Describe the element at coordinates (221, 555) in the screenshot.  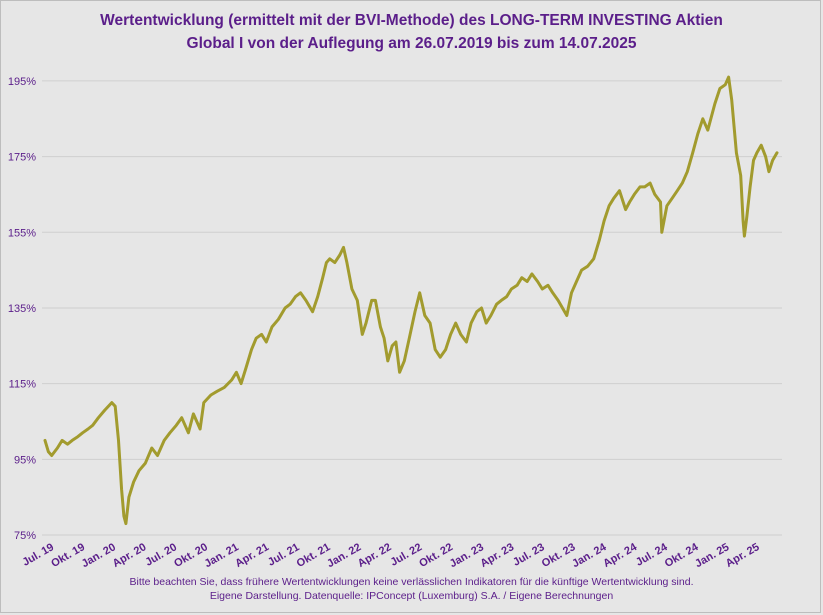
I see `x-tick-label: Jan. 21` at that location.